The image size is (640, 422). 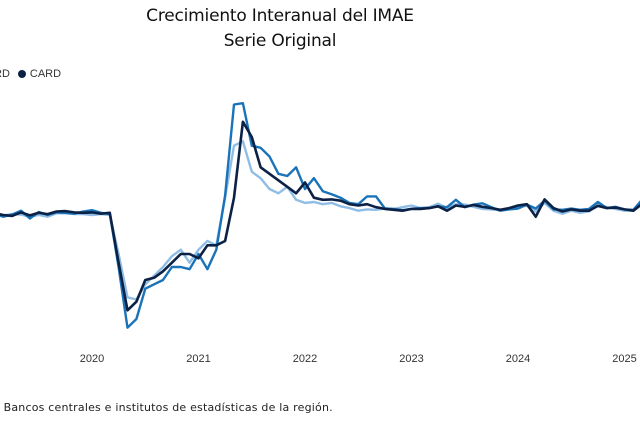 What do you see at coordinates (45, 74) in the screenshot?
I see `legend-item-card-label: CARD` at bounding box center [45, 74].